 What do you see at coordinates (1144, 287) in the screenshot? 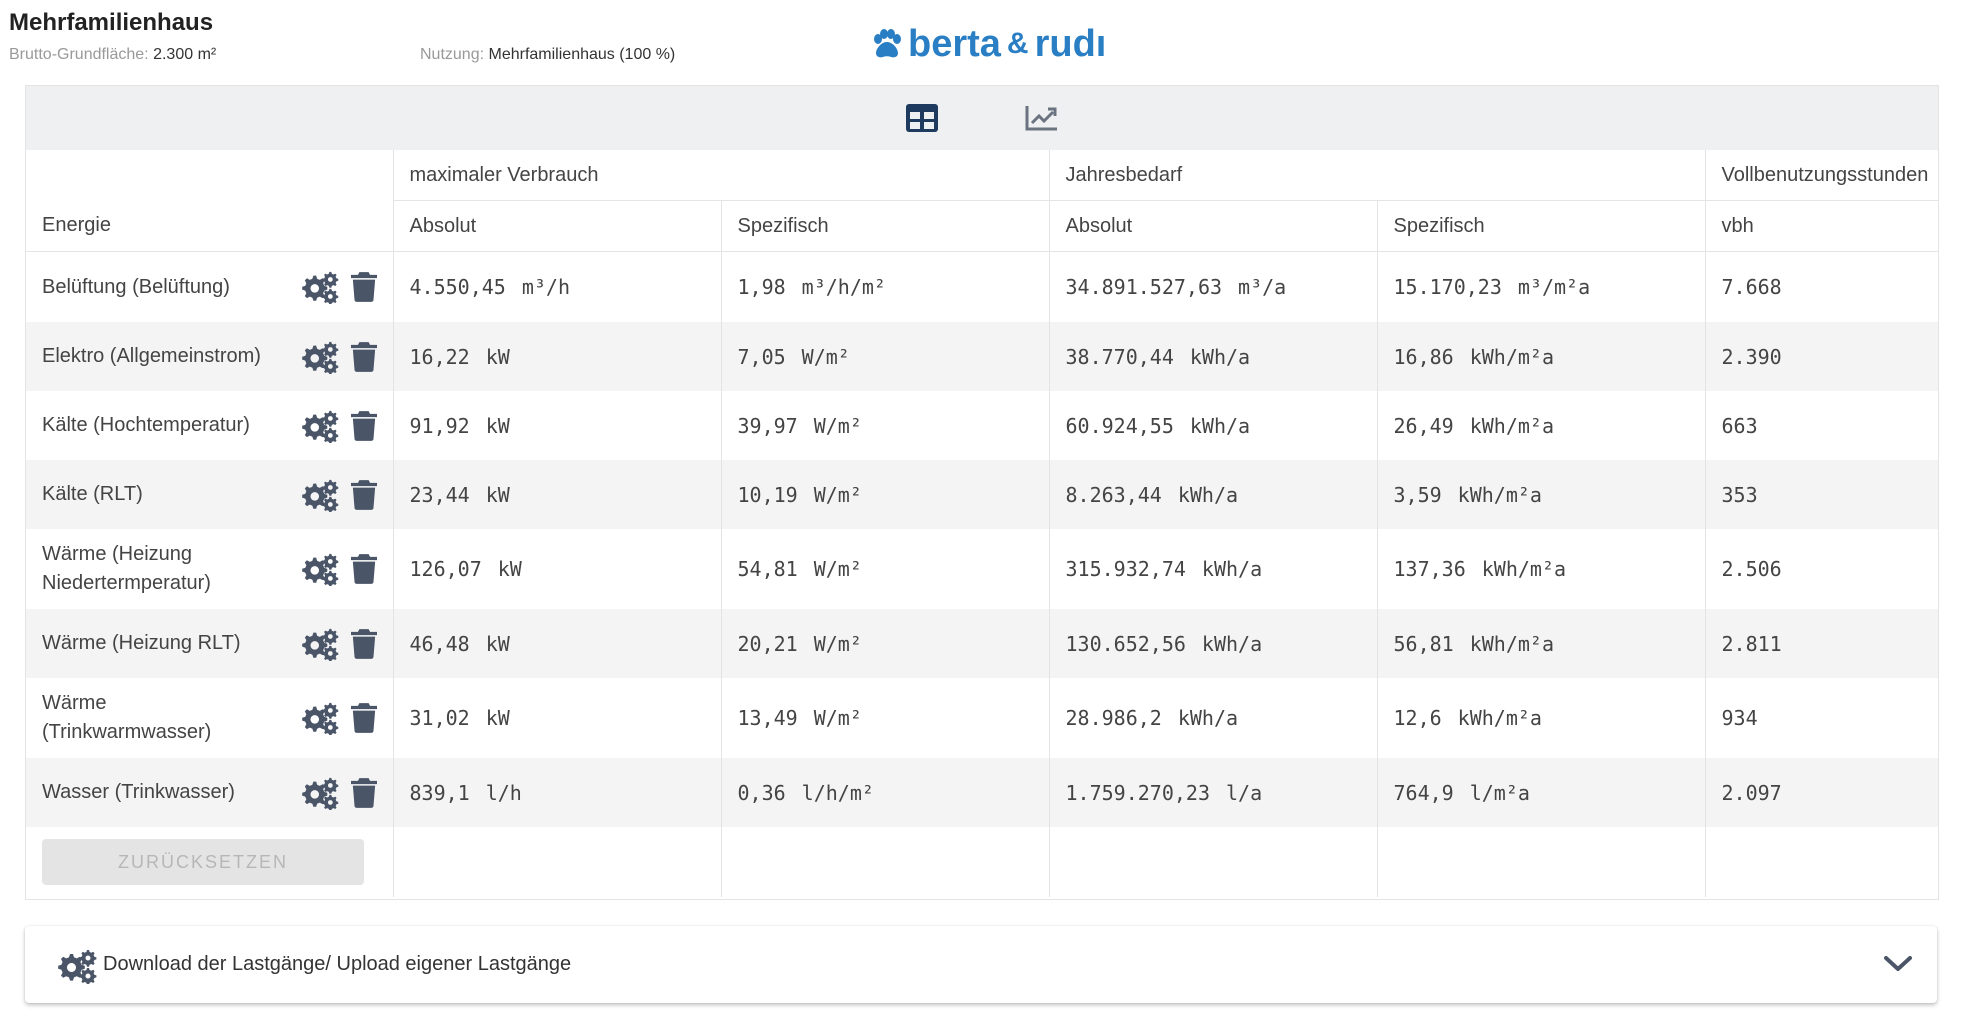
I see `year-absolute-cell-value: 34.891.527,63` at bounding box center [1144, 287].